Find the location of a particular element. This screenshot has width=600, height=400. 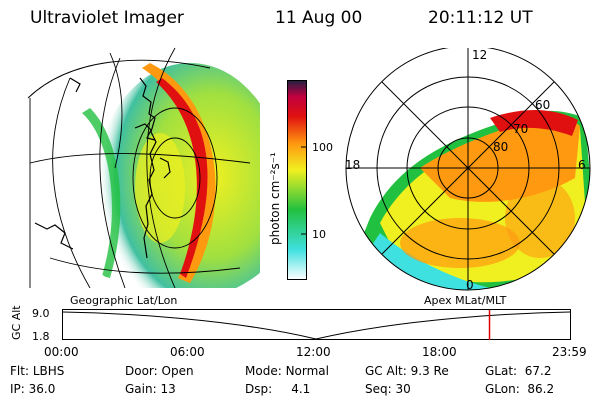

mlt-label-12: 12 is located at coordinates (480, 55).